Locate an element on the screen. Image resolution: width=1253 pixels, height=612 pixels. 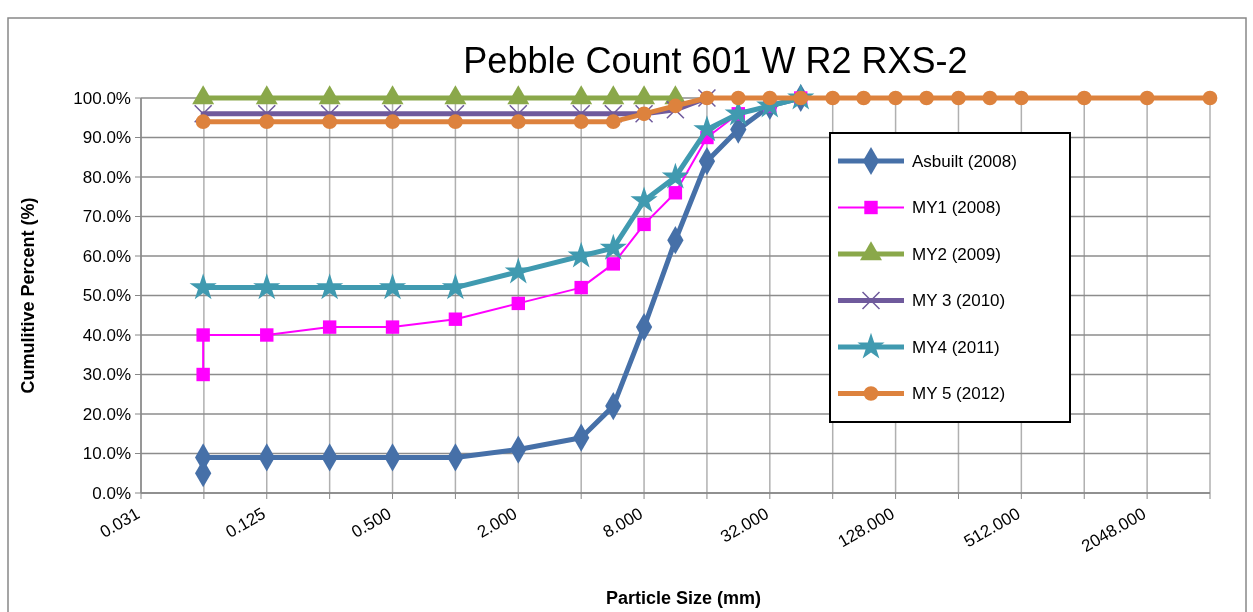
y-tick-label: 20.0% is located at coordinates (106, 414).